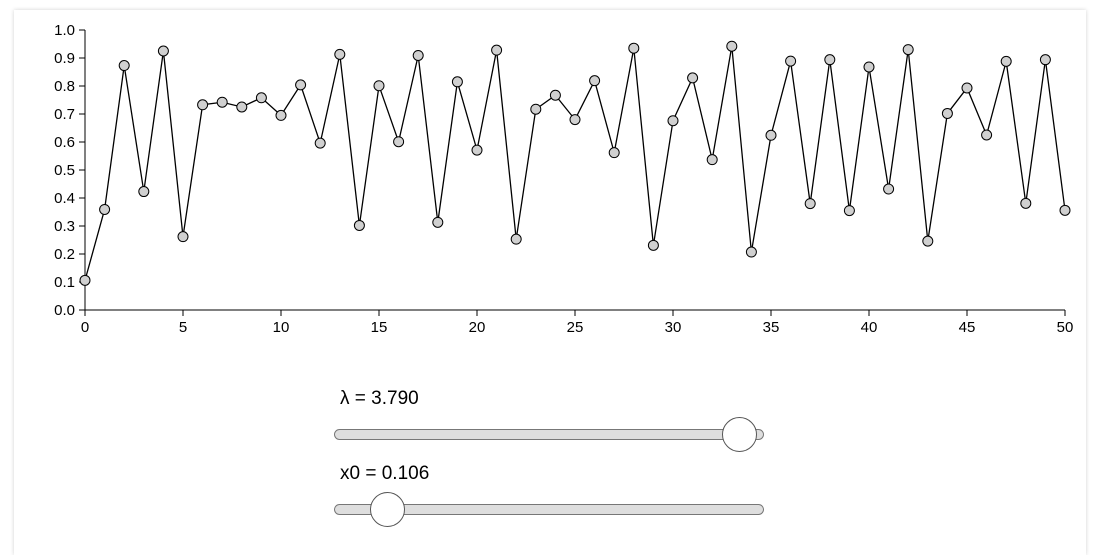  I want to click on x-tick-label: 20, so click(477, 327).